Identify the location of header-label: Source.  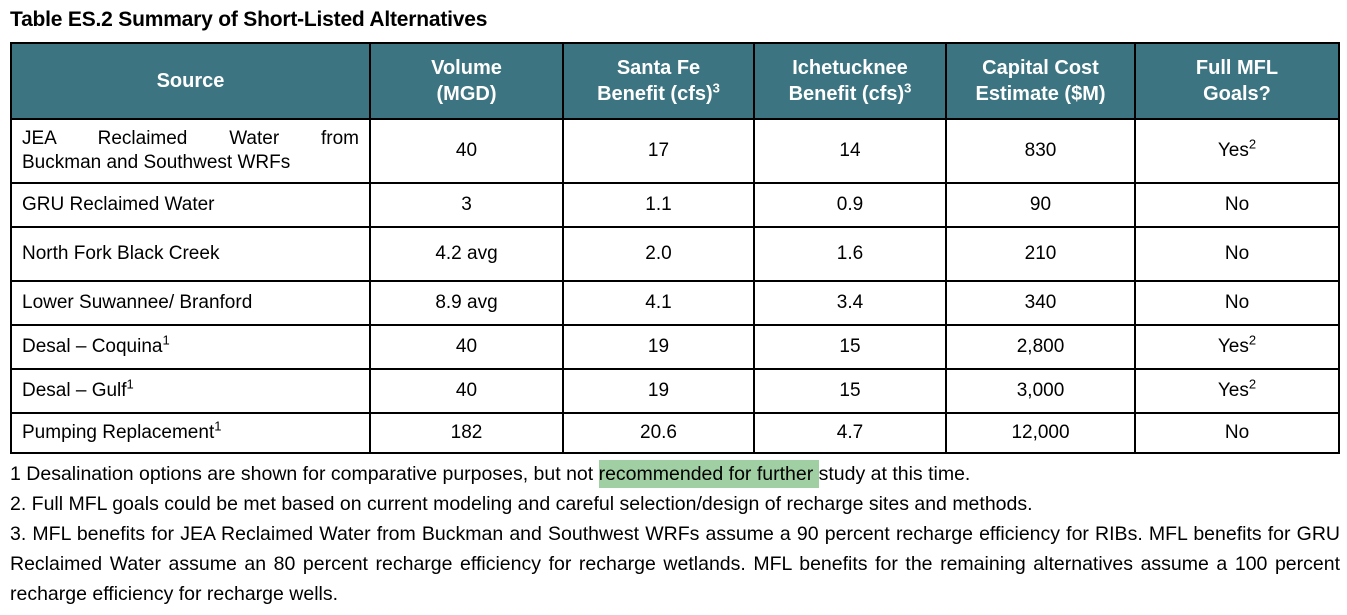
(190, 81).